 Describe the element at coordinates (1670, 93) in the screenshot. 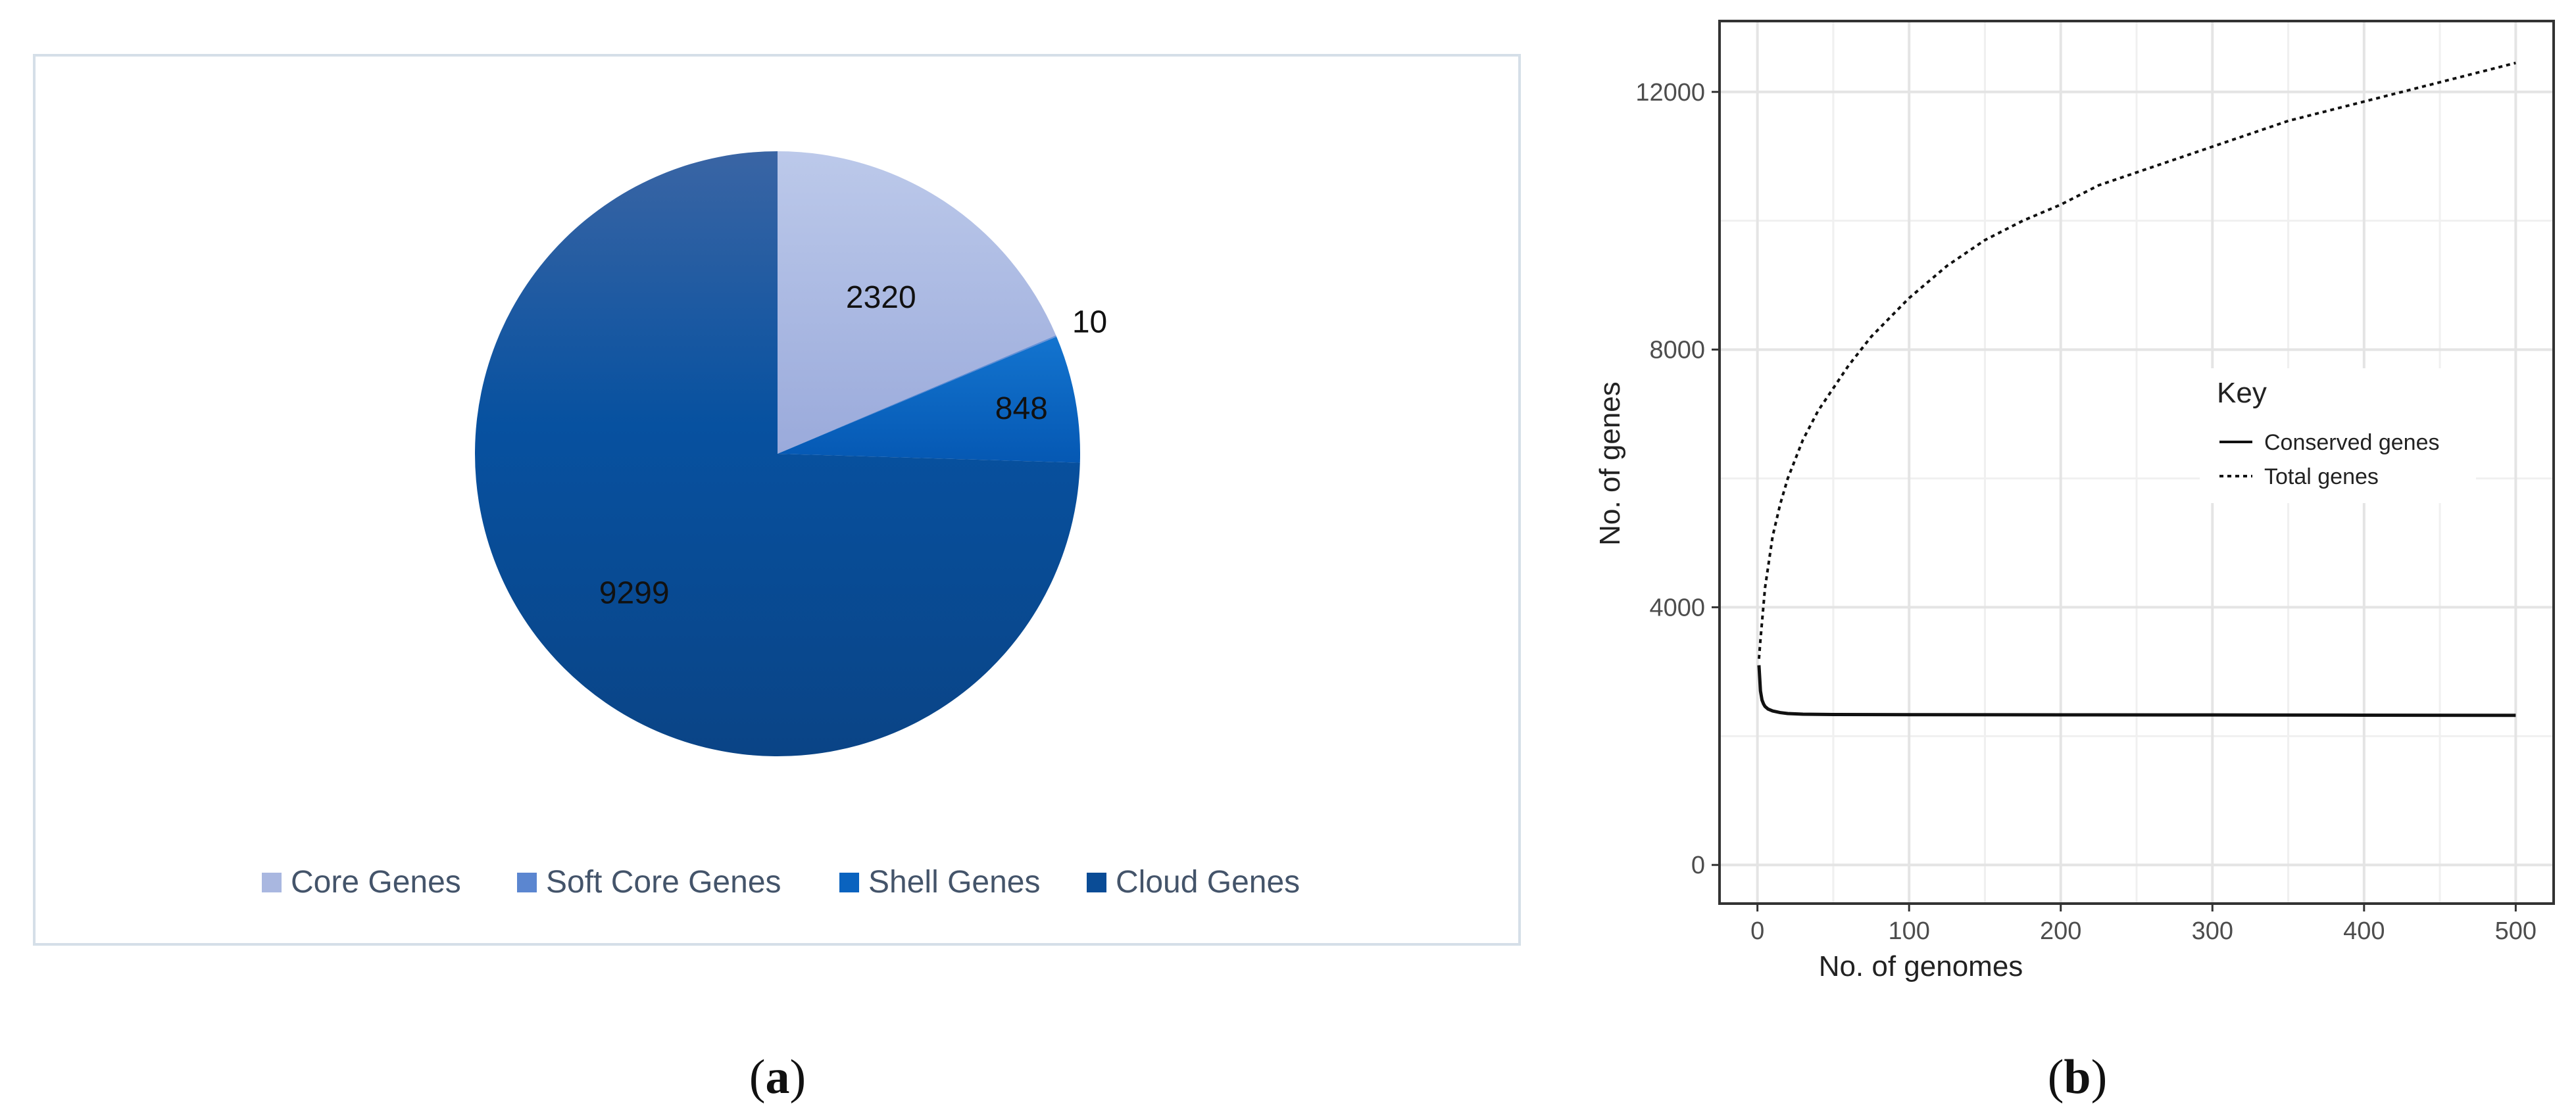

I see `y-tick-label: 12000` at that location.